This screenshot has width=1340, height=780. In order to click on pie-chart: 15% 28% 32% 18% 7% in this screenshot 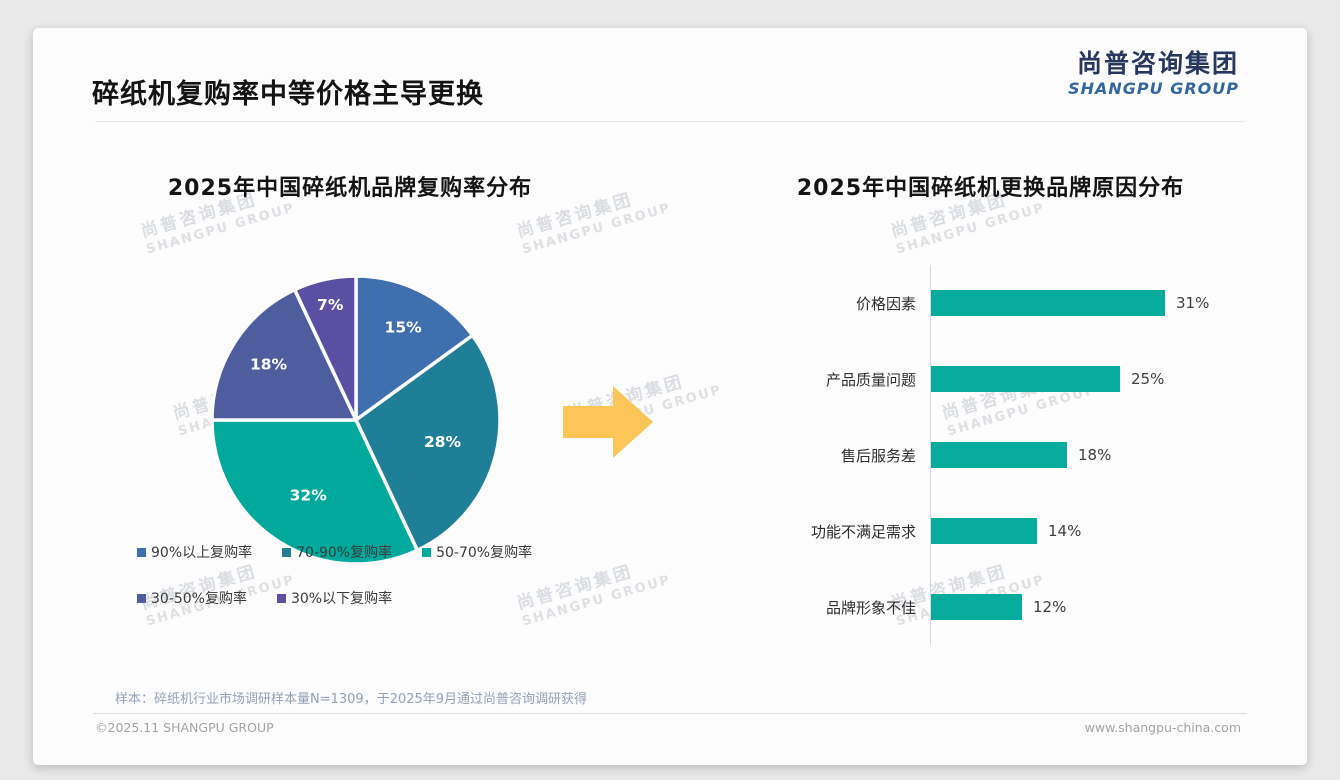, I will do `click(356, 420)`.